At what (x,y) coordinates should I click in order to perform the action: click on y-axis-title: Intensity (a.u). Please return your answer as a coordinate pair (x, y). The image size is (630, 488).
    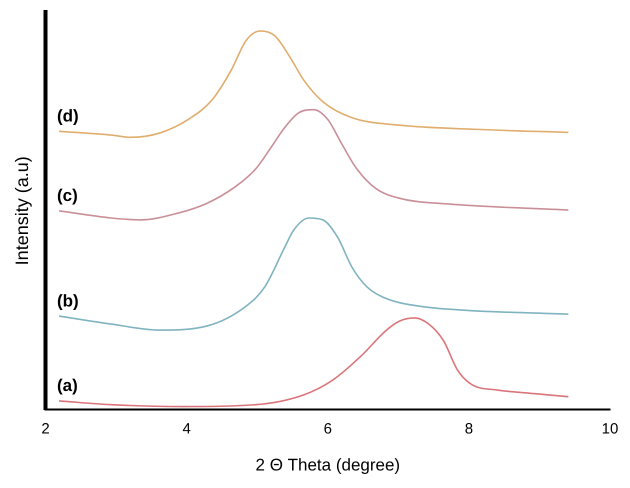
    Looking at the image, I should click on (22, 211).